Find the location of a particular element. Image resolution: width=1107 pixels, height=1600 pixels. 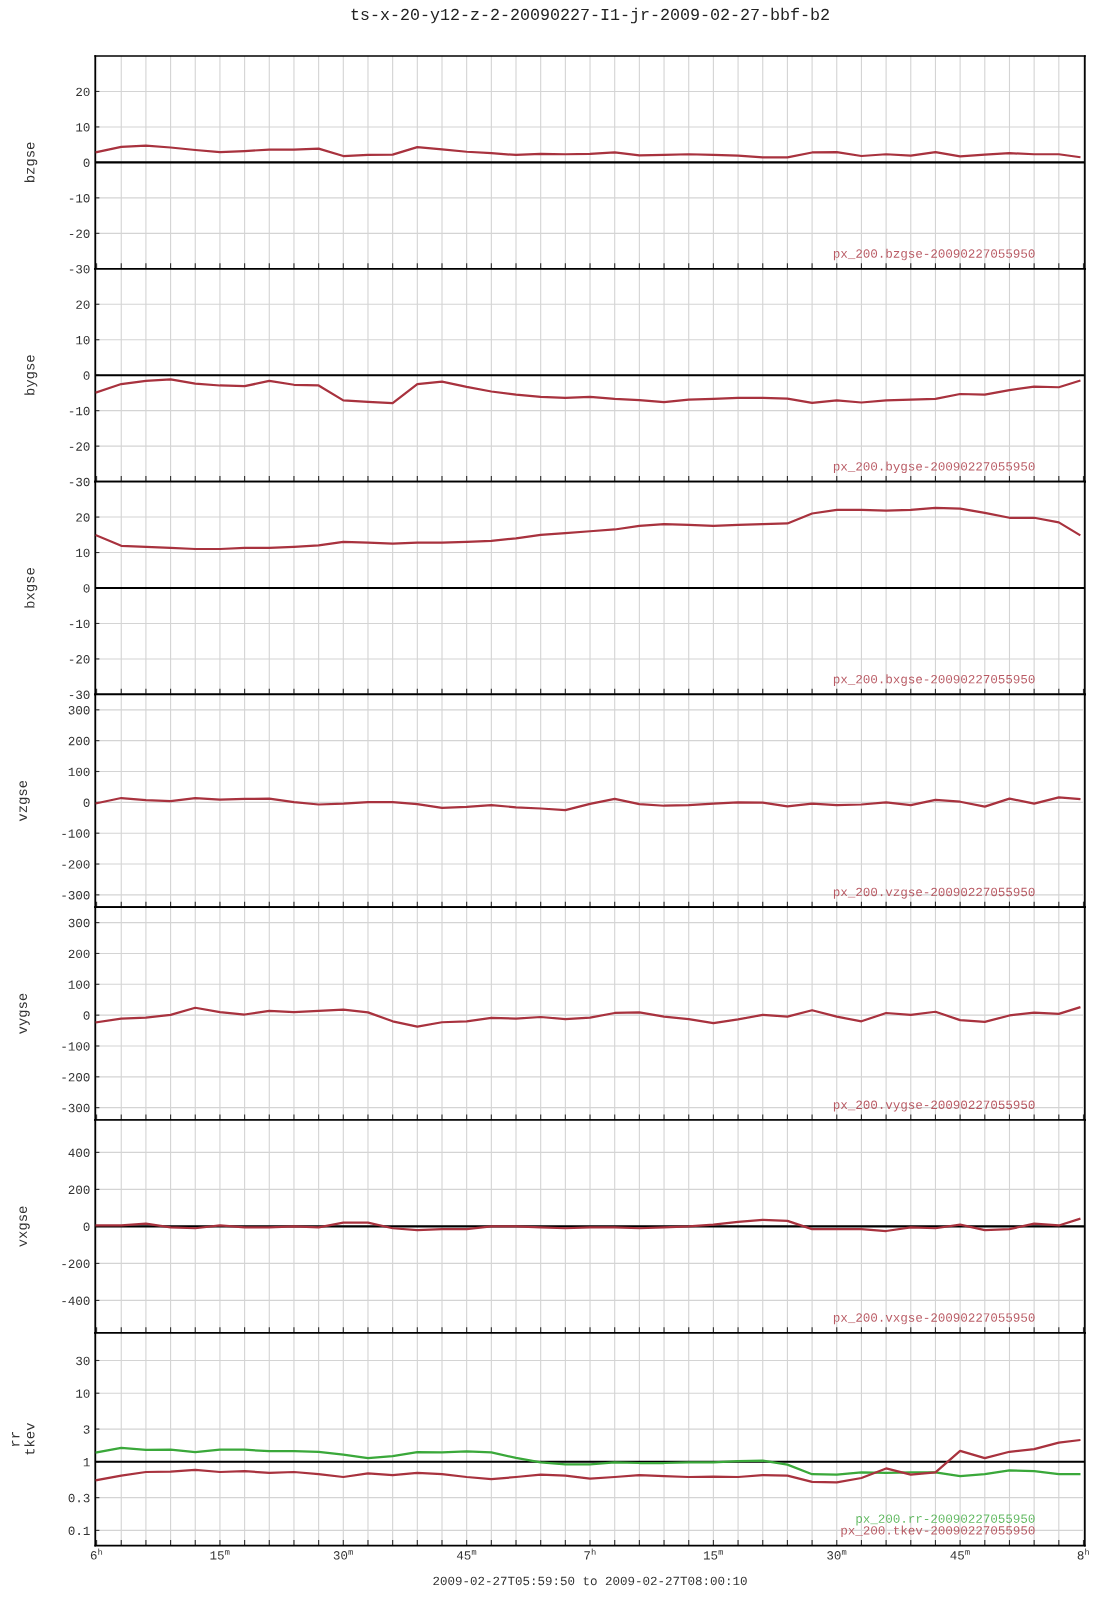

x-axis-title: 2009-02-27T05:59:50 to 2009-02-27T08:00:10 is located at coordinates (590, 1581).